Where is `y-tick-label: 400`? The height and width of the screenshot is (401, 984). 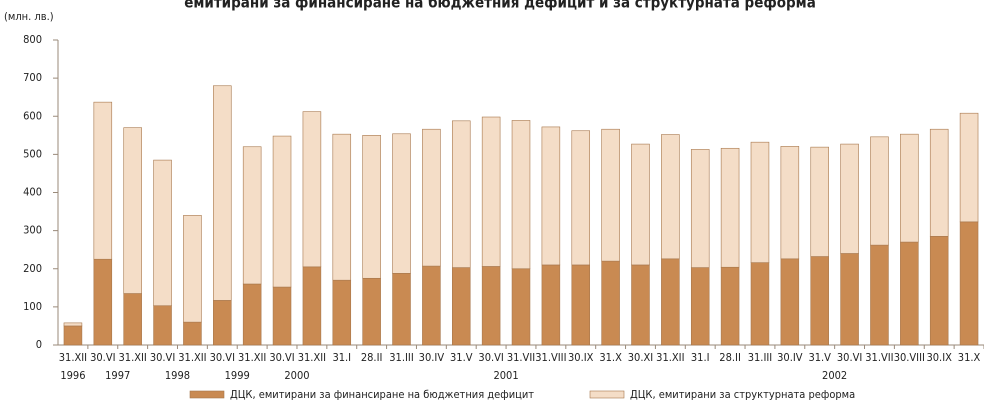
y-tick-label: 400 is located at coordinates (32, 192).